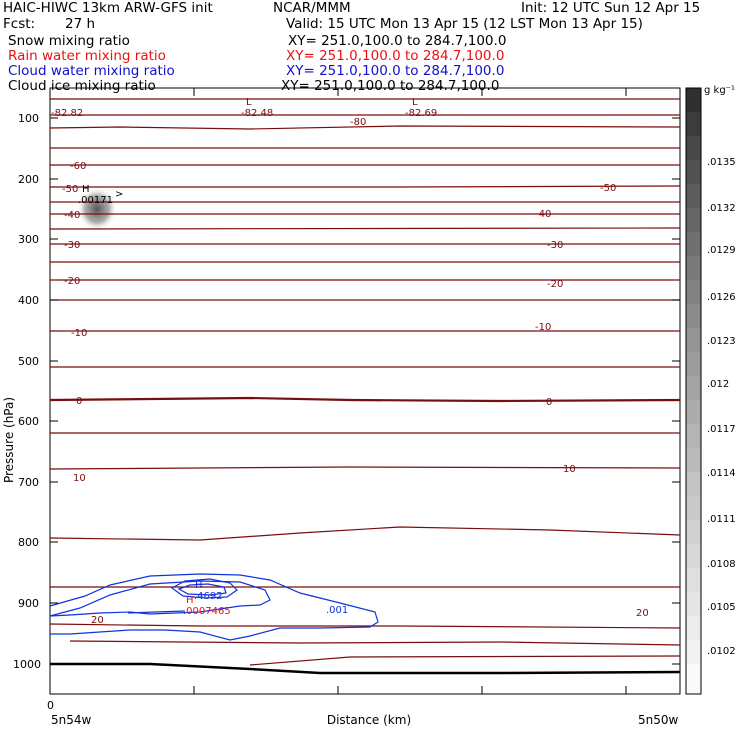  Describe the element at coordinates (337, 610) in the screenshot. I see `cloudwater-contour-label: .001` at that location.